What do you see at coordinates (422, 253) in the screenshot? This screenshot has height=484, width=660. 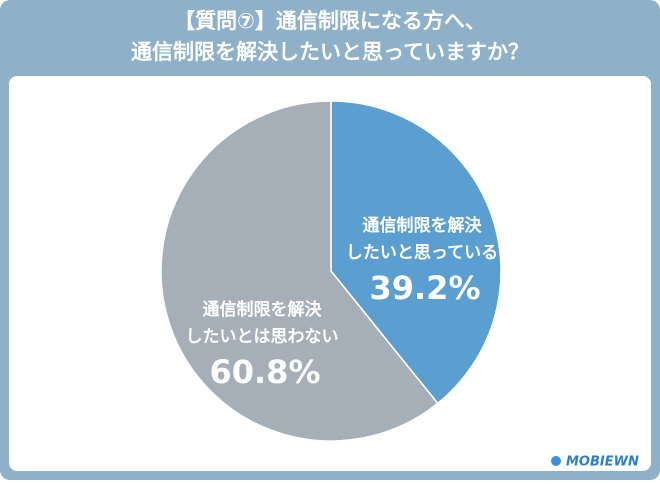 I see `slice-label: したいと思っている` at bounding box center [422, 253].